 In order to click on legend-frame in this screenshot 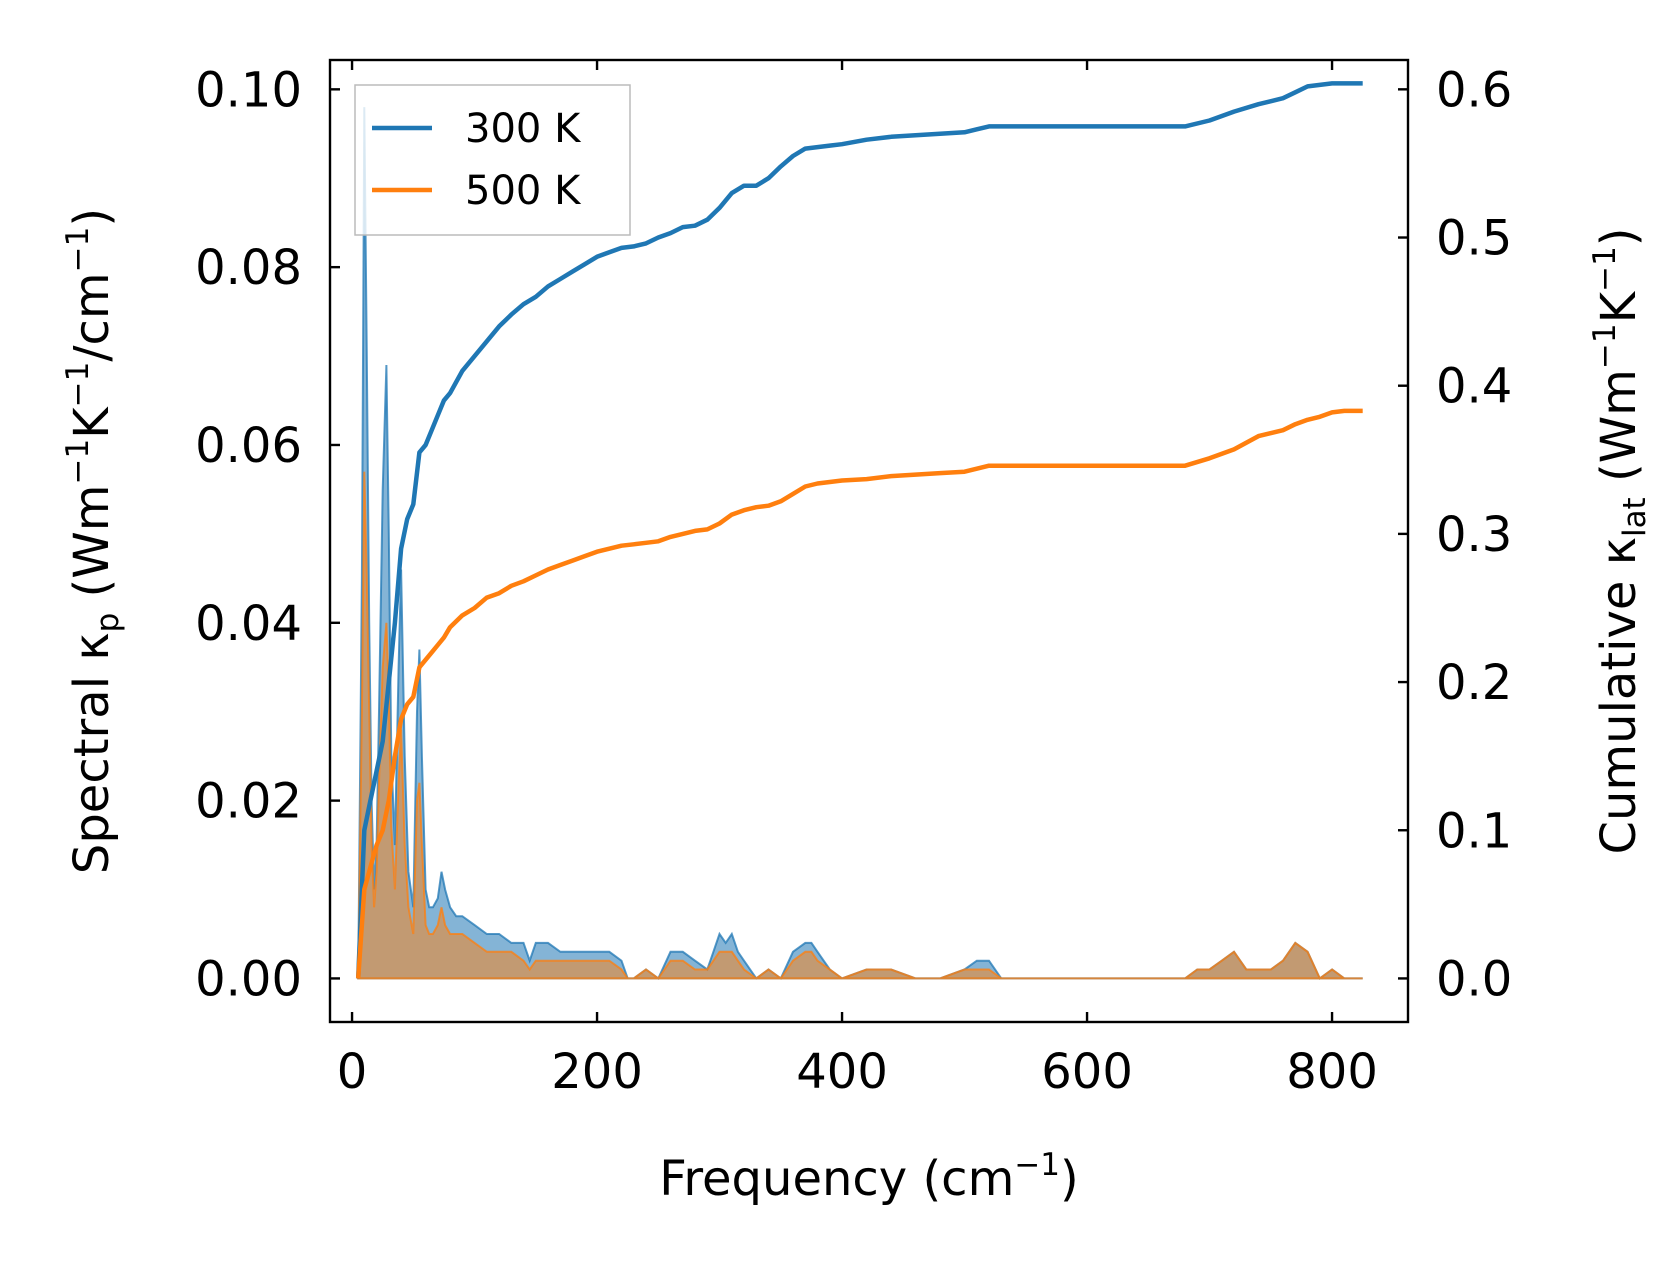, I will do `click(492, 160)`.